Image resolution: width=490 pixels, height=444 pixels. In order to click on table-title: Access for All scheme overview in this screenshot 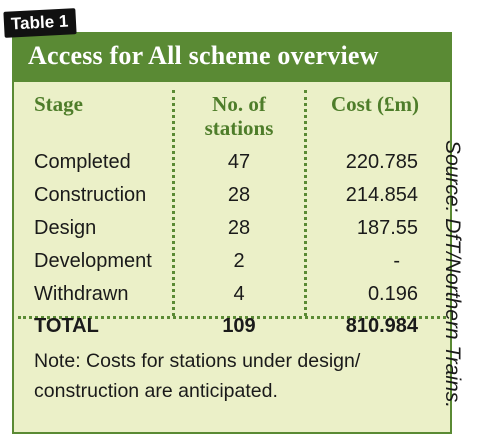, I will do `click(203, 55)`.